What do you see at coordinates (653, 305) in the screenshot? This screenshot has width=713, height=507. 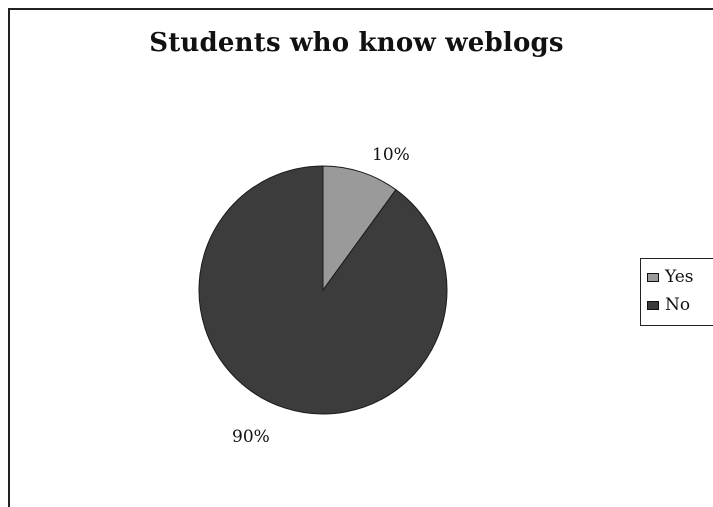 I see `legend-swatch-no` at bounding box center [653, 305].